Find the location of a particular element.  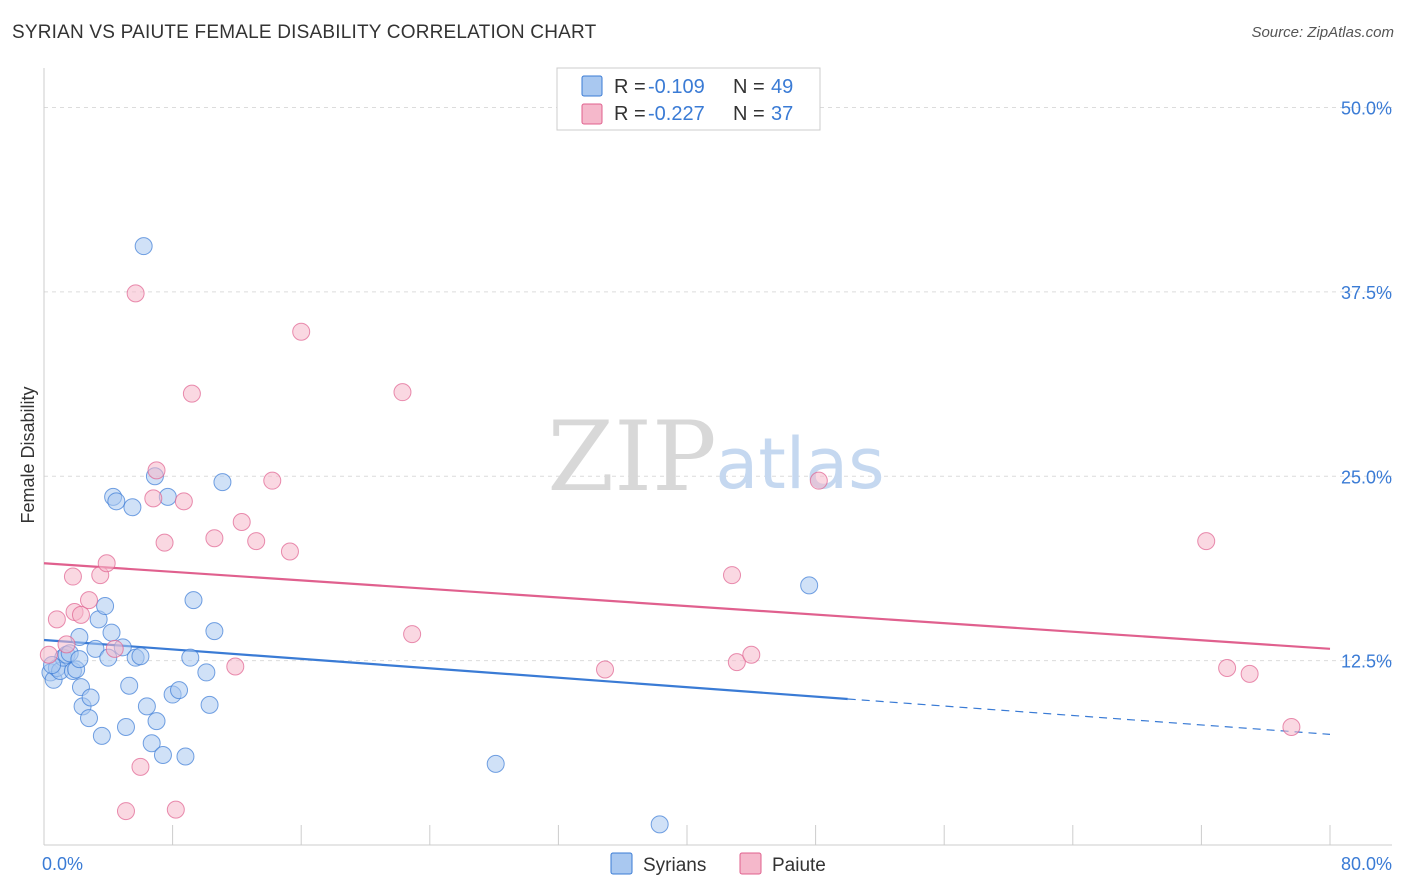

legend-box: R = -0.109 N = 49 R = -0.227 N = 37 is located at coordinates (688, 99).